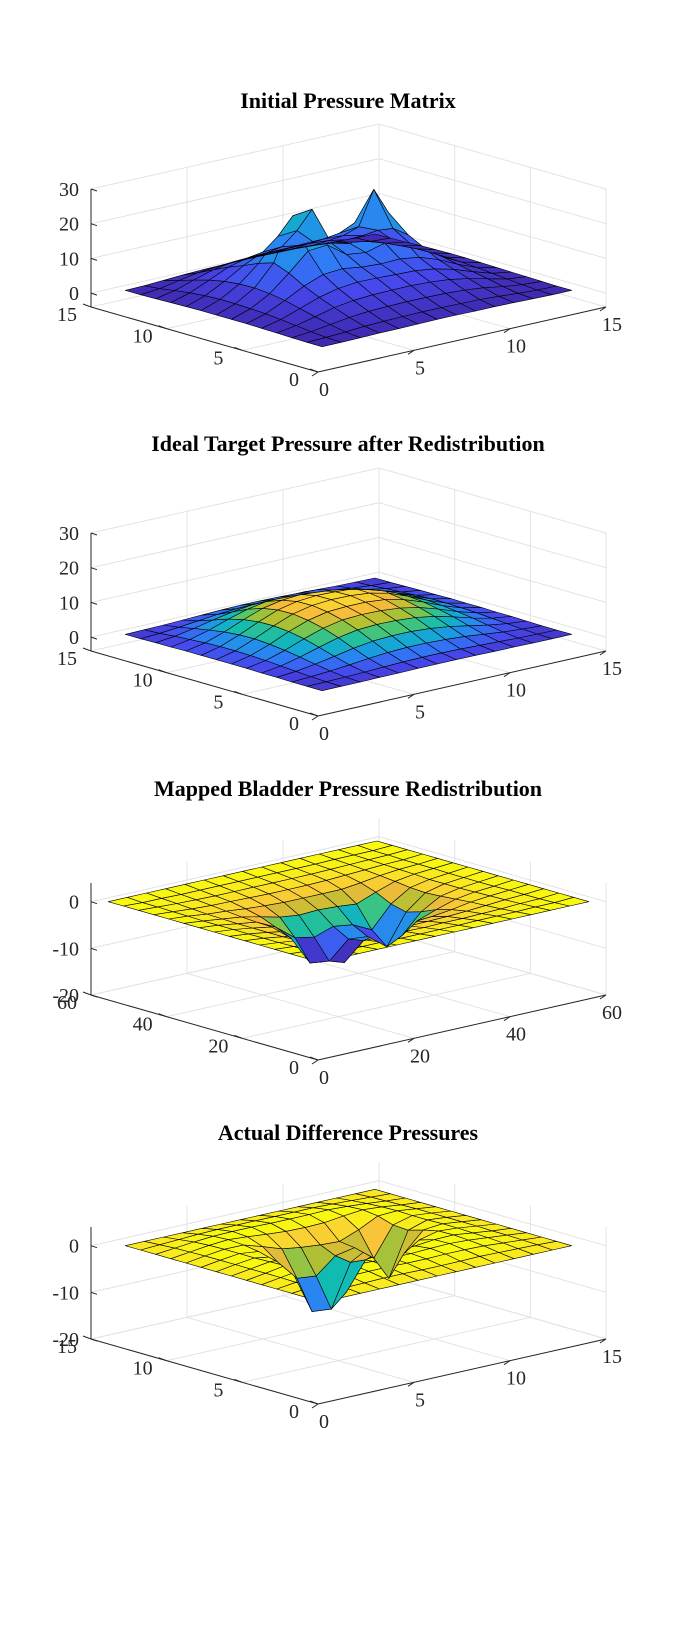 Image resolution: width=700 pixels, height=1638 pixels. What do you see at coordinates (69, 534) in the screenshot?
I see `z-tick-label: 30` at bounding box center [69, 534].